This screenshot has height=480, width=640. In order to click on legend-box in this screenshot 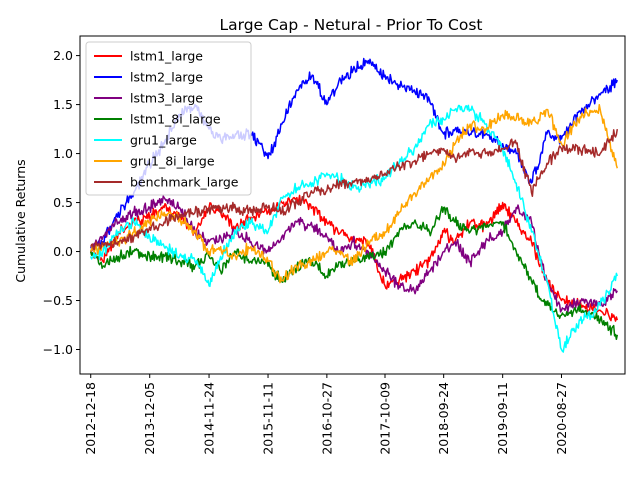, I will do `click(168, 118)`.